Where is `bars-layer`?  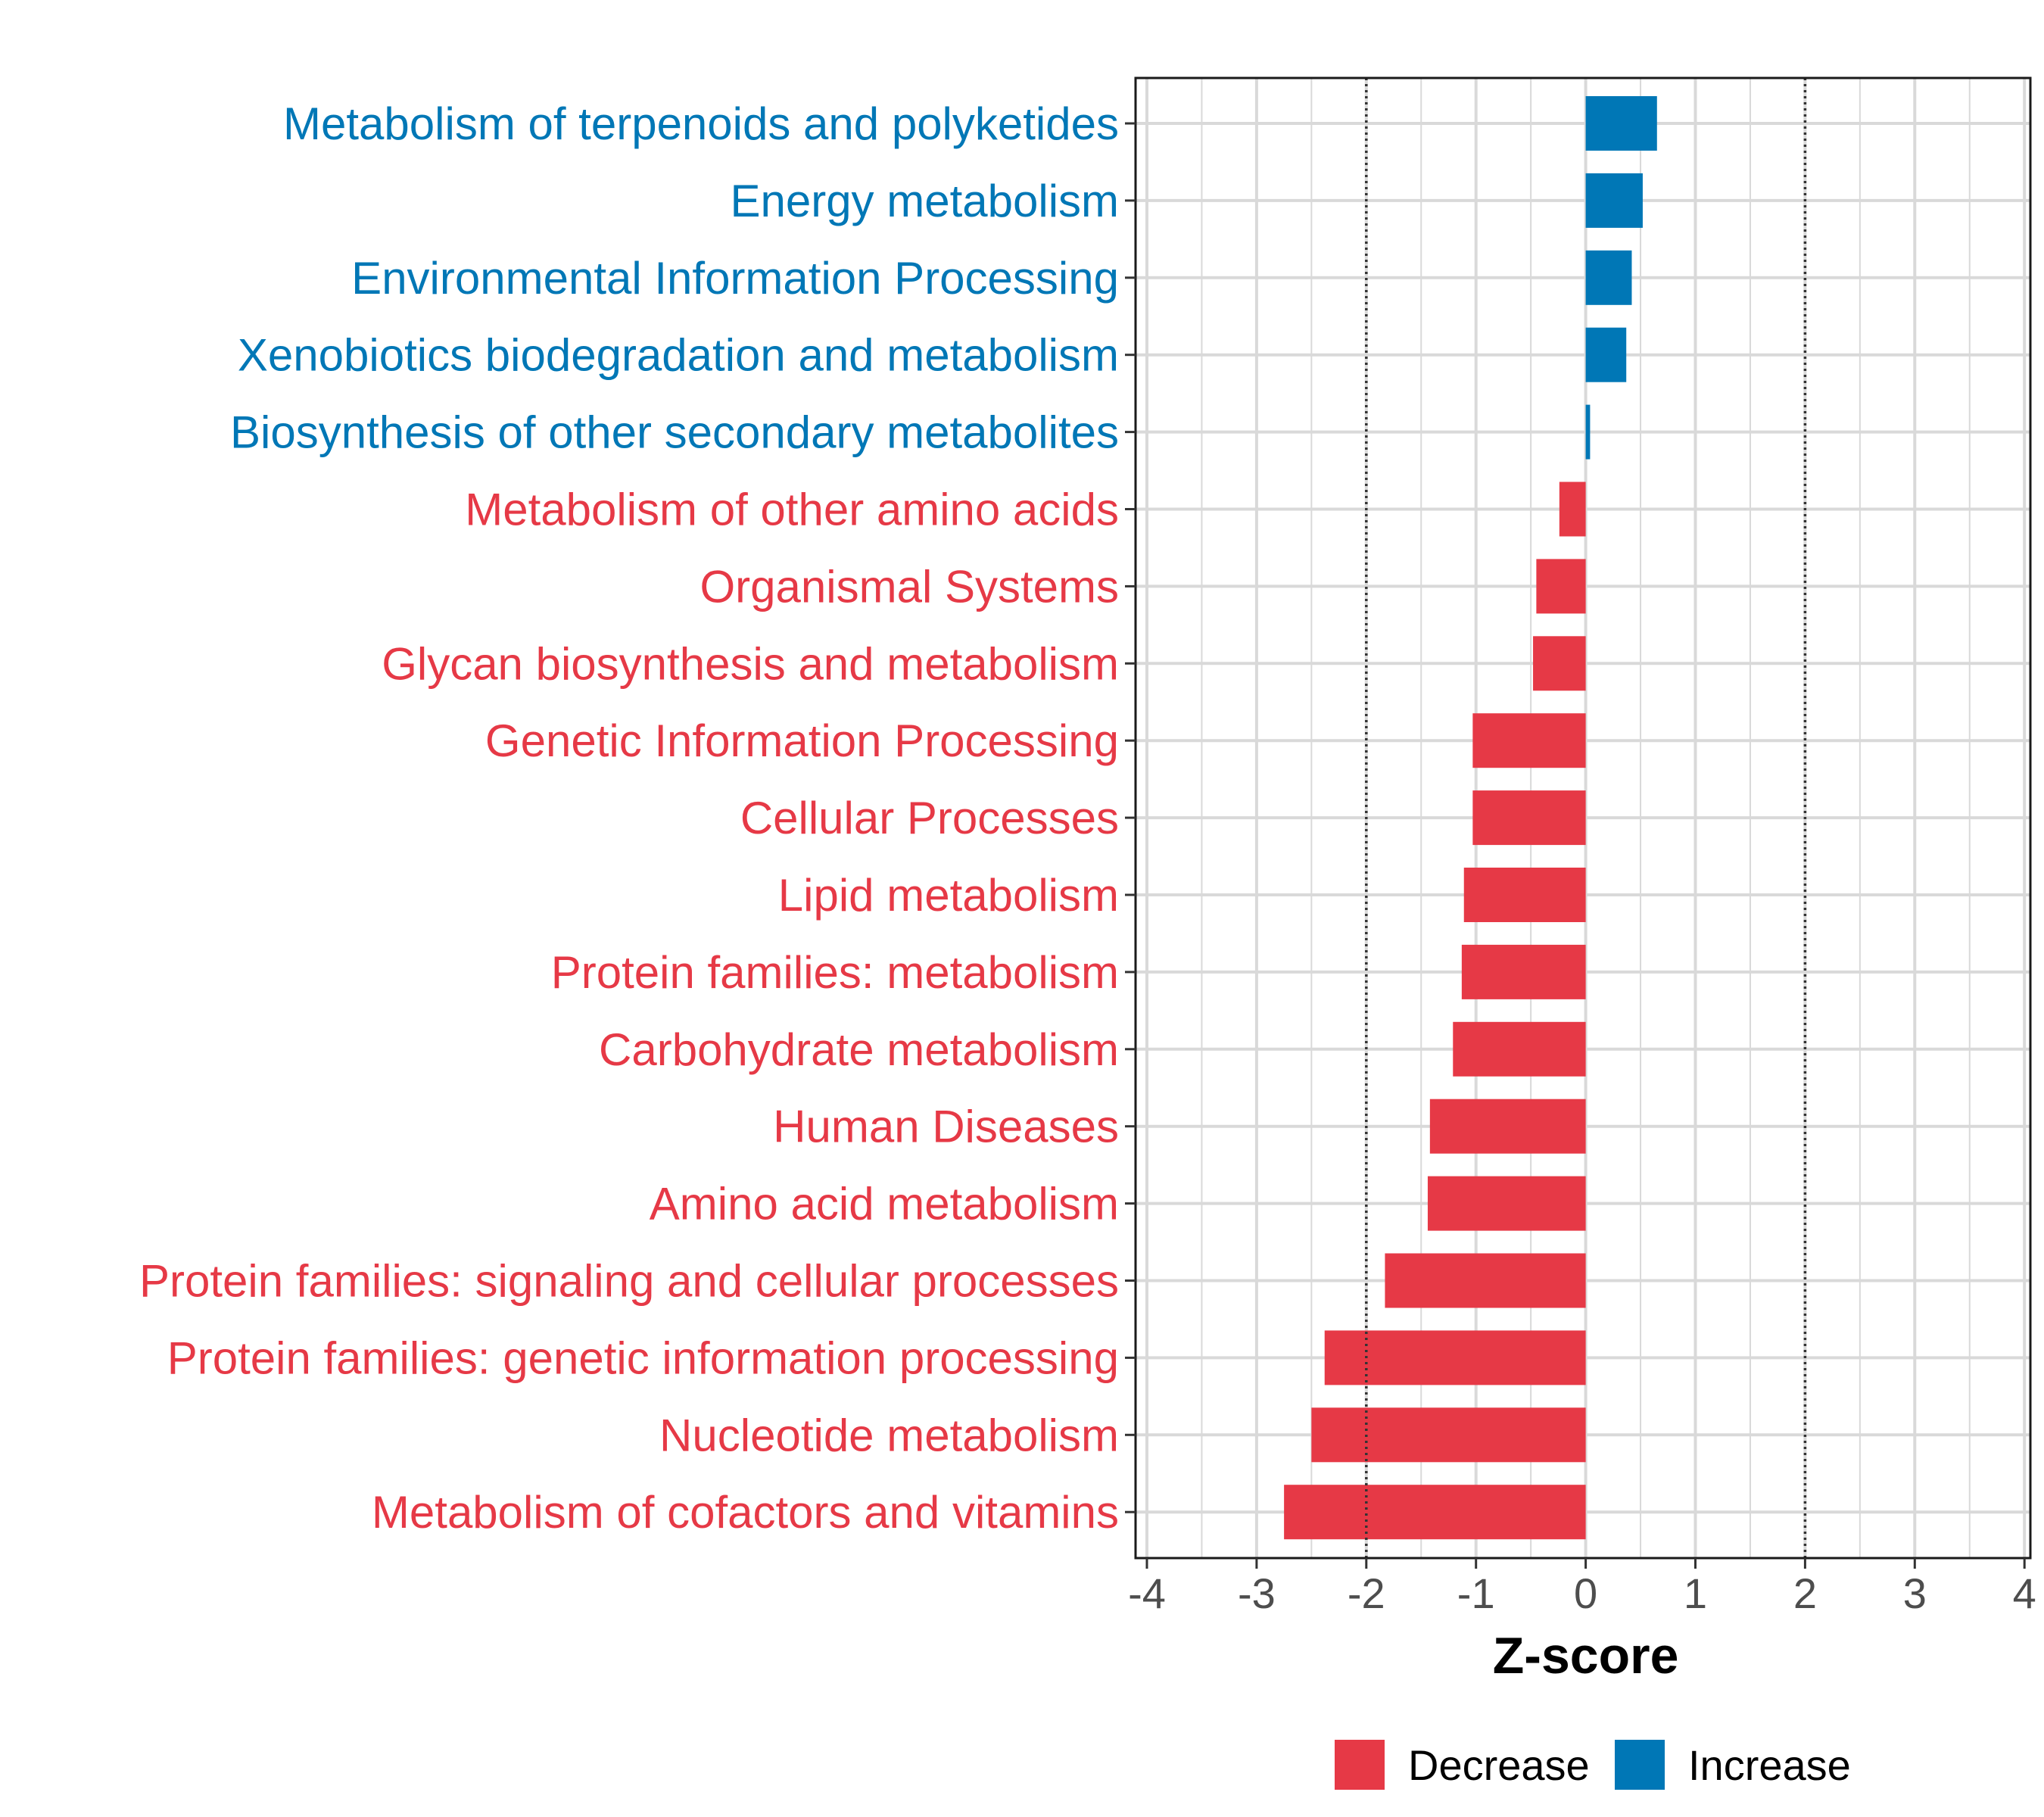 bars-layer is located at coordinates (1470, 818).